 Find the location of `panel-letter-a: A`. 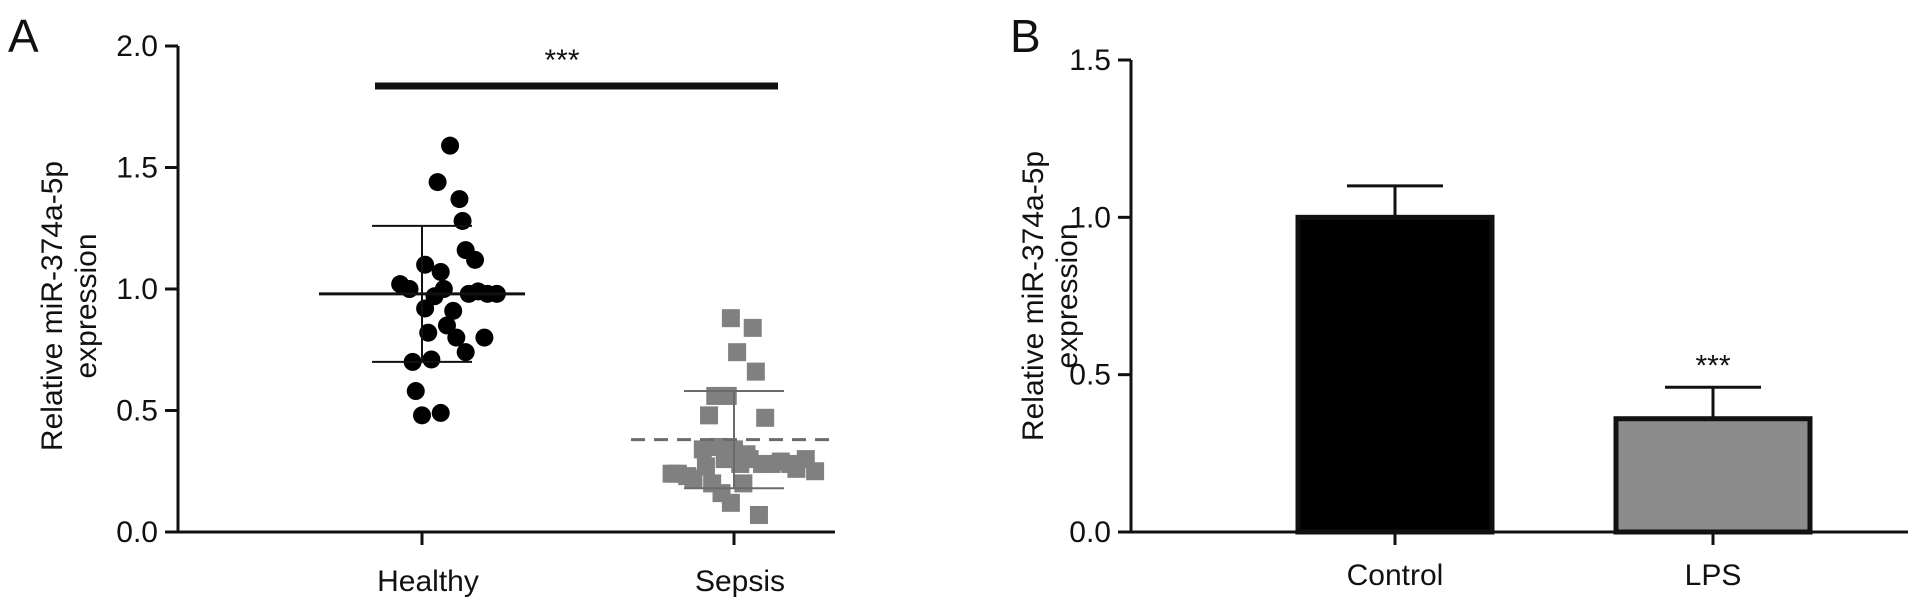

panel-letter-a: A is located at coordinates (23, 36).